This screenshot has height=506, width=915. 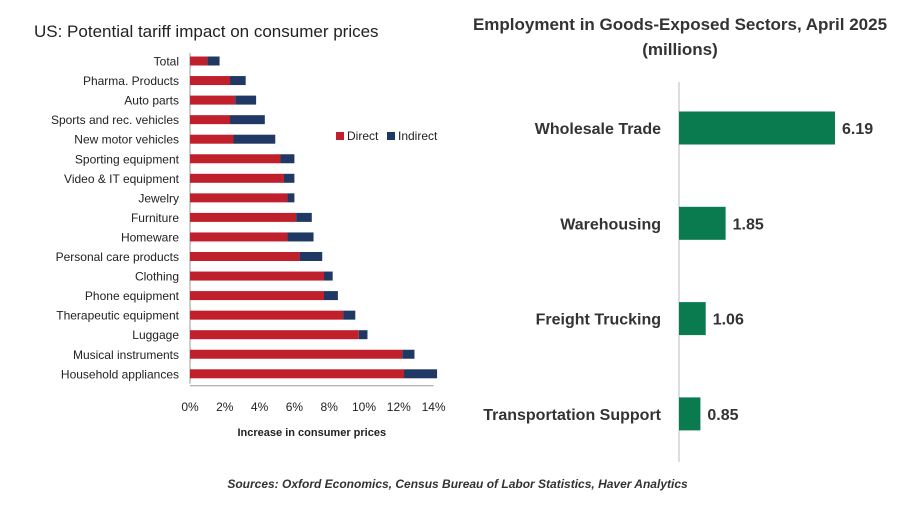 What do you see at coordinates (364, 407) in the screenshot?
I see `x-tick-label: 10%` at bounding box center [364, 407].